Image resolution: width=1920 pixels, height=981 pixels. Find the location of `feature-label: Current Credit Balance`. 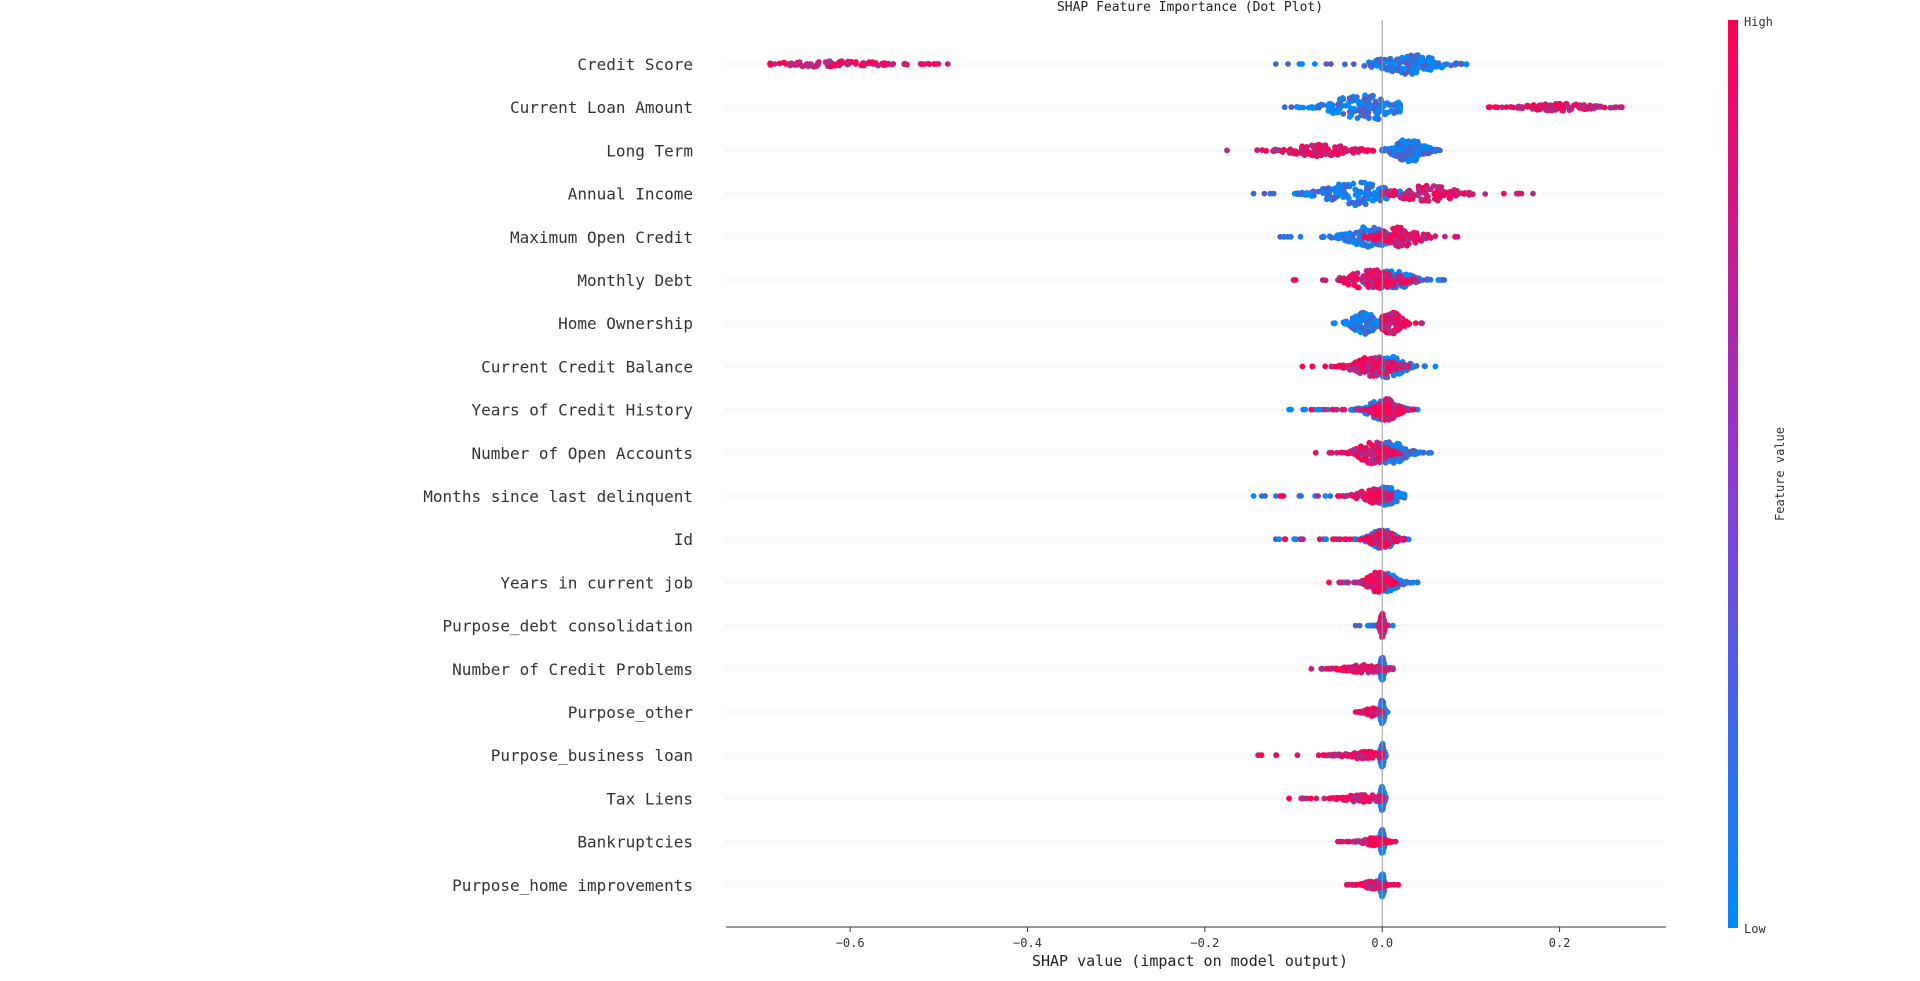

feature-label: Current Credit Balance is located at coordinates (587, 366).